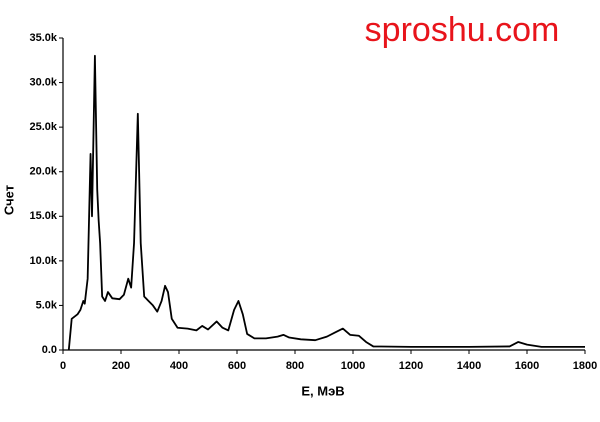 The image size is (600, 422). Describe the element at coordinates (47, 305) in the screenshot. I see `y-tick-label: 5.0k` at that location.